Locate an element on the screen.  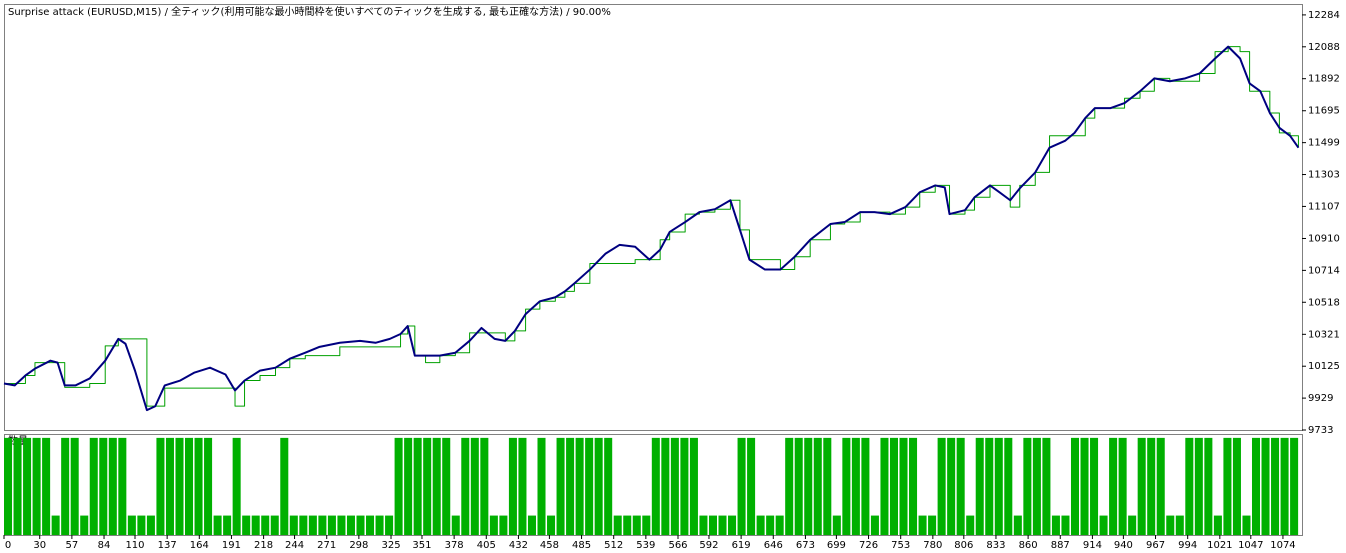
x-tick-label: 325 is located at coordinates (390, 545).